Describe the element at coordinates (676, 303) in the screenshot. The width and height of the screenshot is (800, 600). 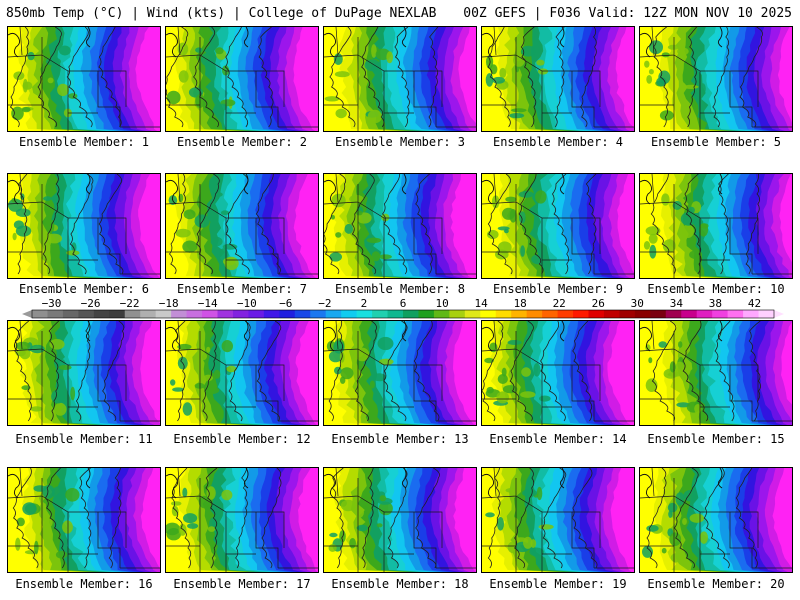
I see `colorbar-tick-label: 34` at that location.